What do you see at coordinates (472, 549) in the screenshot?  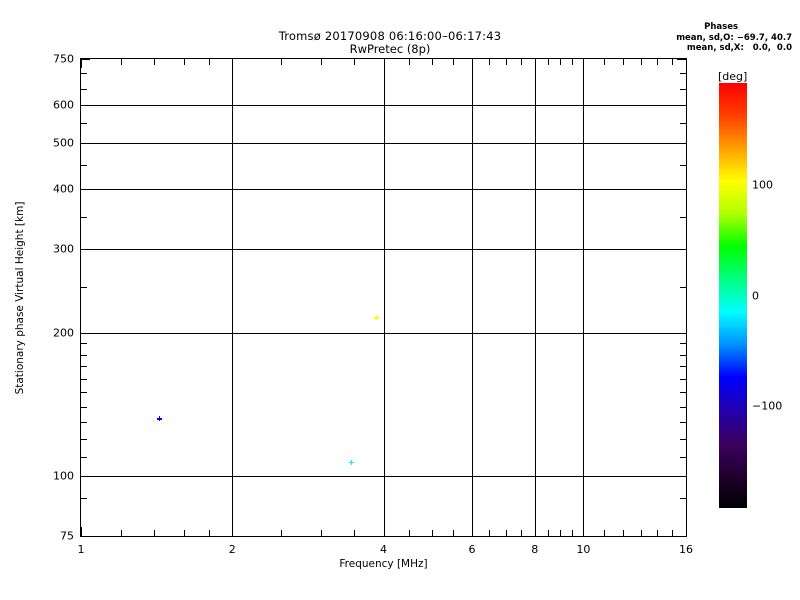 I see `x-axis-tick-label: 6` at bounding box center [472, 549].